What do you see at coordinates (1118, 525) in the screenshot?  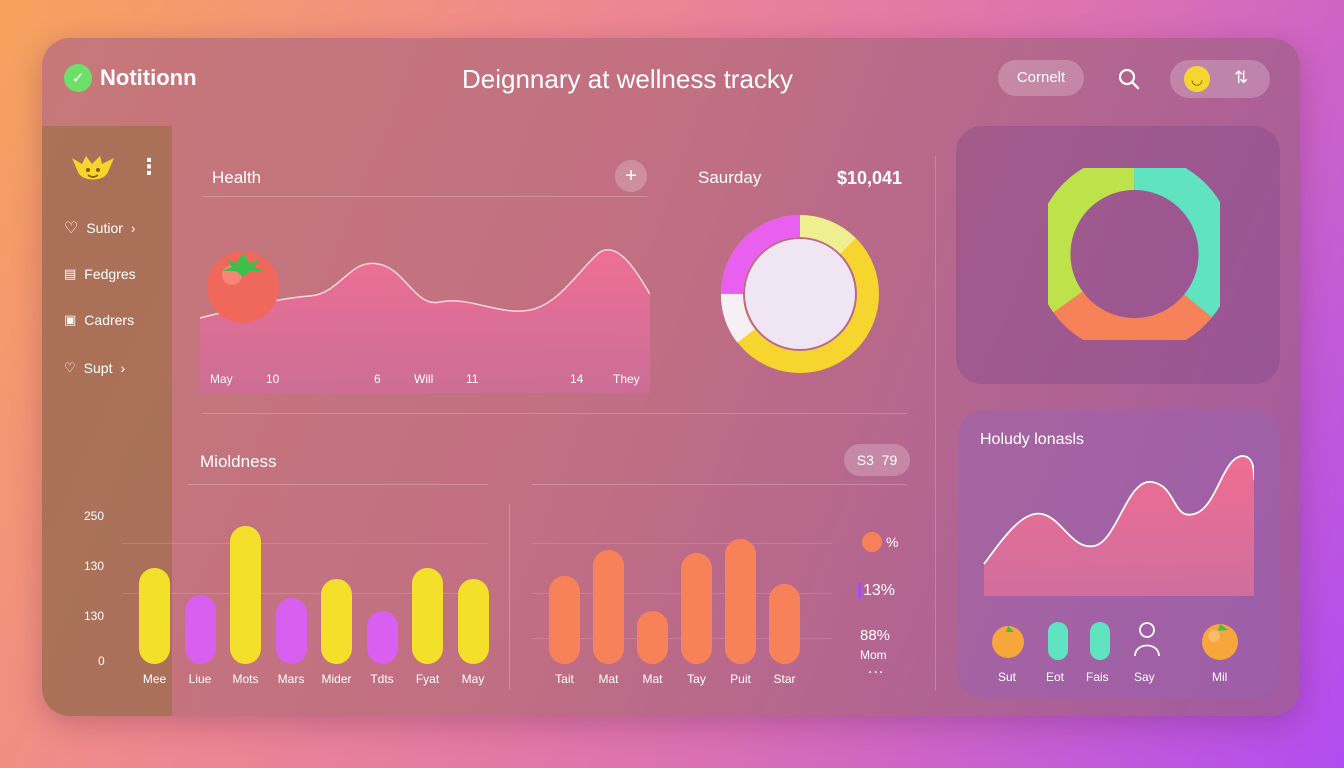 I see `holiday-area-chart` at bounding box center [1118, 525].